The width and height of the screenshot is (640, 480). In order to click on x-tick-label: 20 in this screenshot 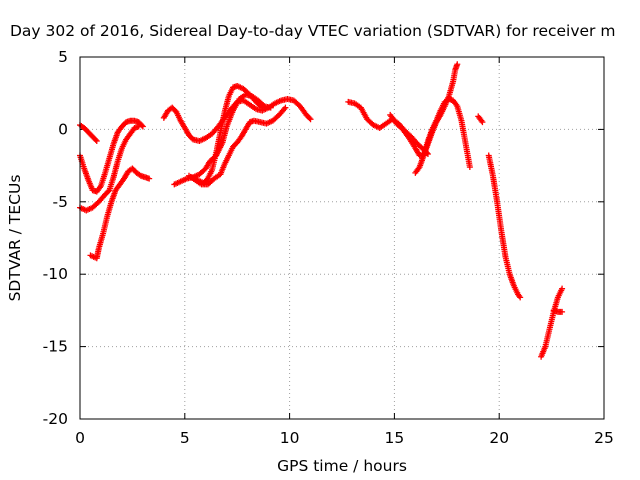, I will do `click(499, 438)`.